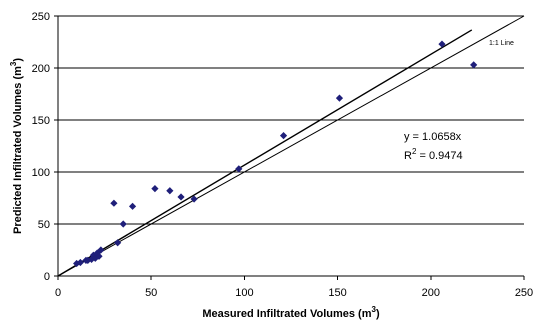 This screenshot has height=325, width=535. Describe the element at coordinates (431, 293) in the screenshot. I see `x-tick-label-4: 200` at that location.